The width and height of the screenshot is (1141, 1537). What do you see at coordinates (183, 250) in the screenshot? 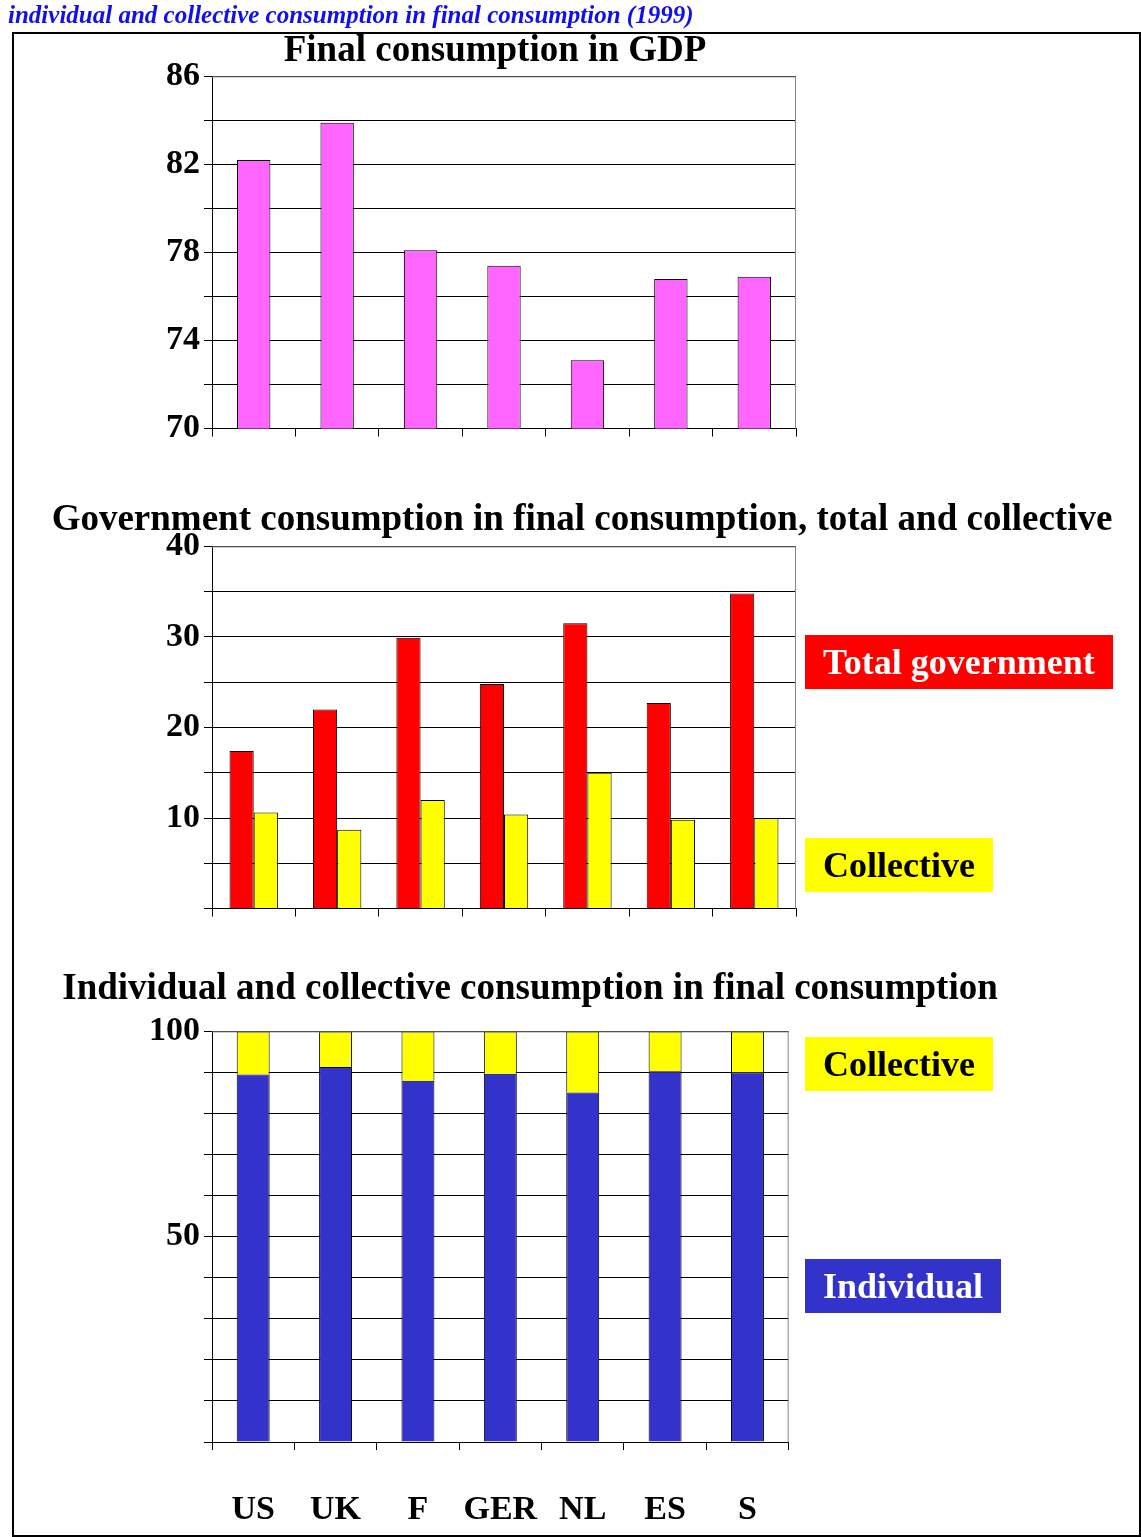
I see `y-tick-label: 78` at bounding box center [183, 250].